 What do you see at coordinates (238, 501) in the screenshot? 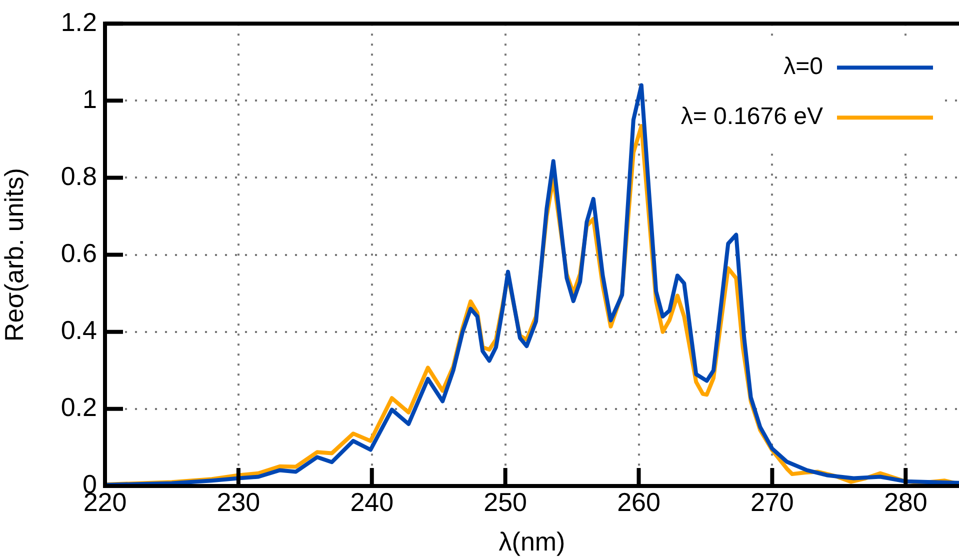
I see `x-tick-label: 230` at bounding box center [238, 501].